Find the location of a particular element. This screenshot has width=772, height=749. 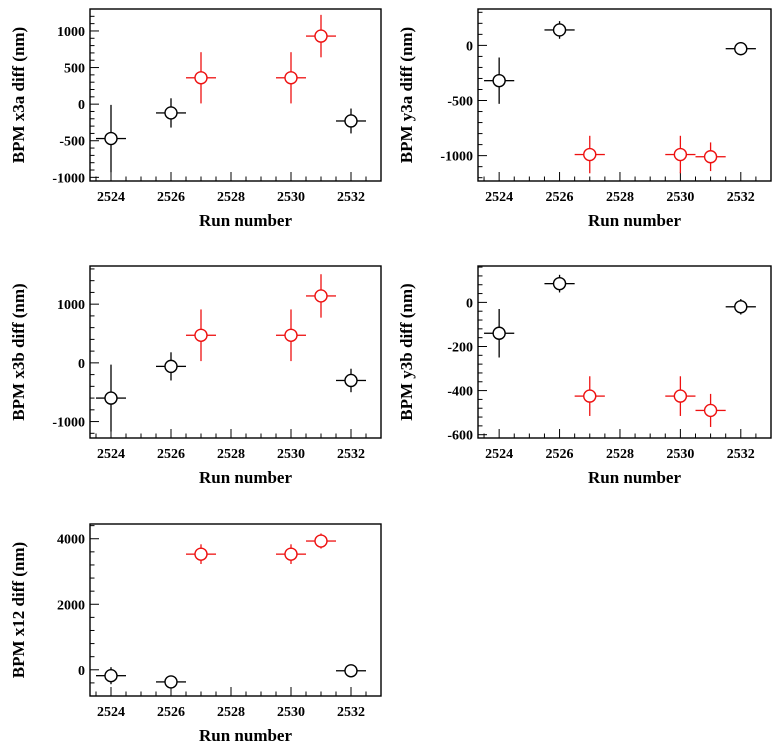

y-tick-label: 500 is located at coordinates (74, 69).